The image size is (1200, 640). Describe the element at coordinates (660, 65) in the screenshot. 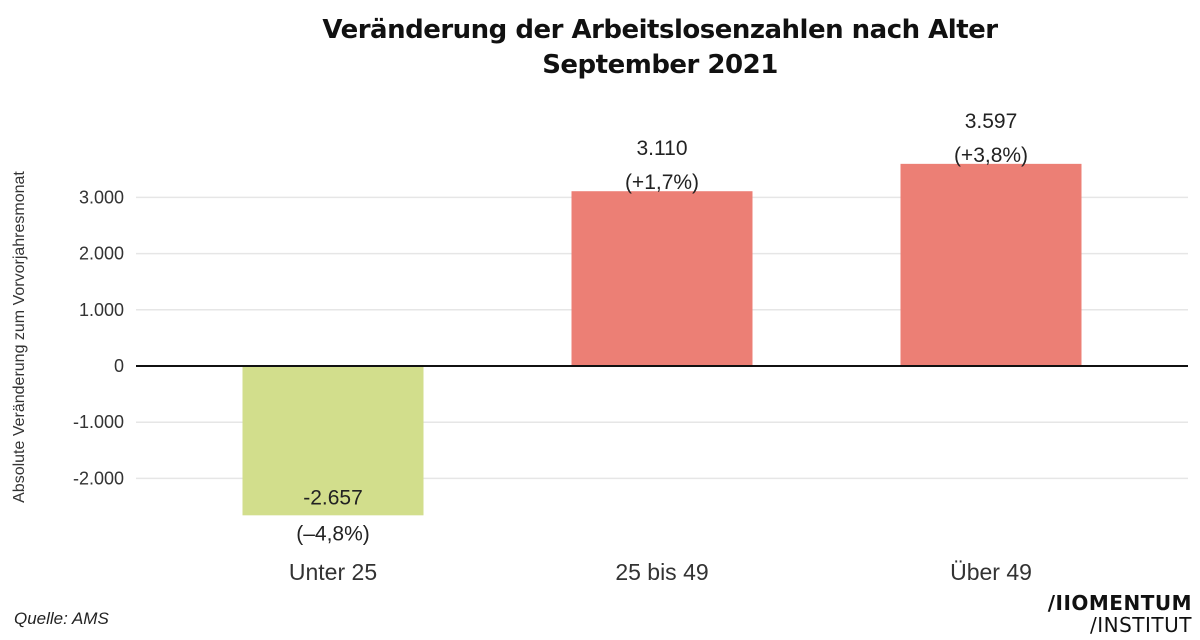

I see `chart-title-line-2: September 2021` at that location.